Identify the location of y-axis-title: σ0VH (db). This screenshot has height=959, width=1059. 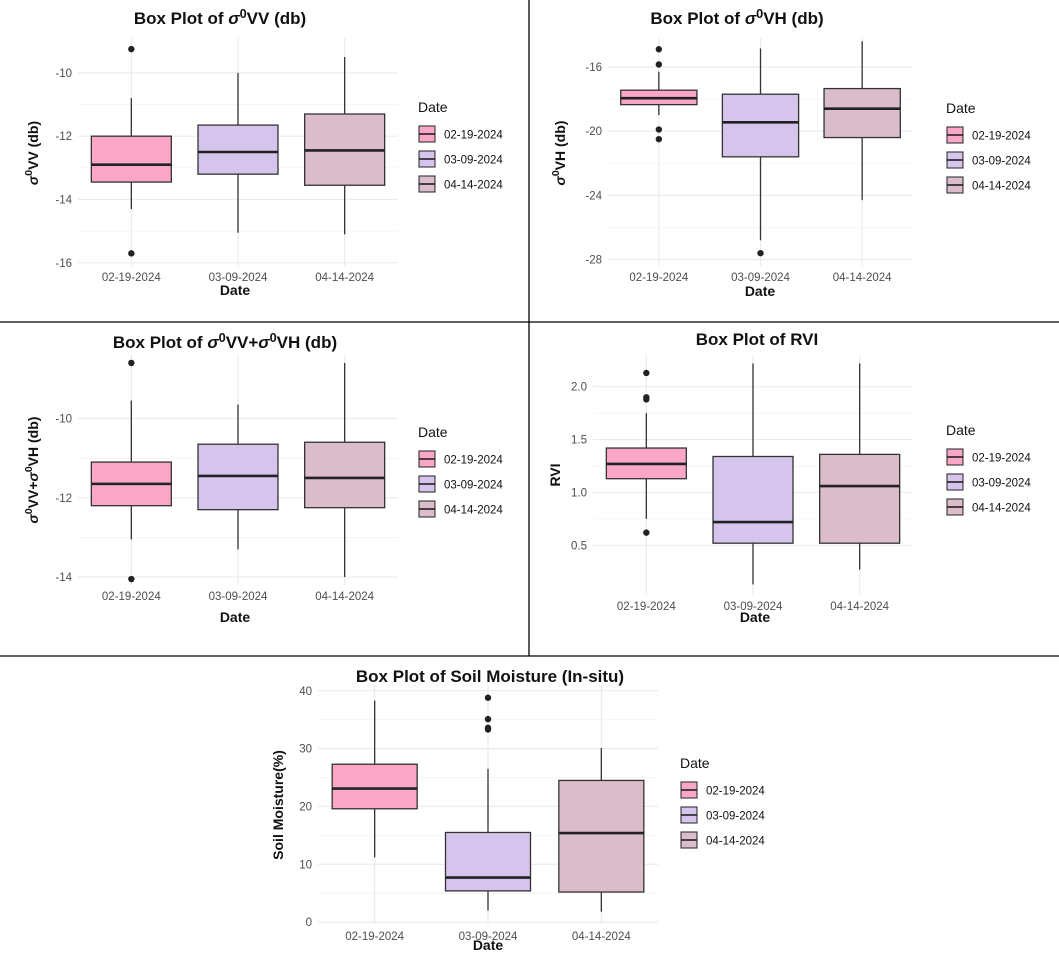
(559, 153).